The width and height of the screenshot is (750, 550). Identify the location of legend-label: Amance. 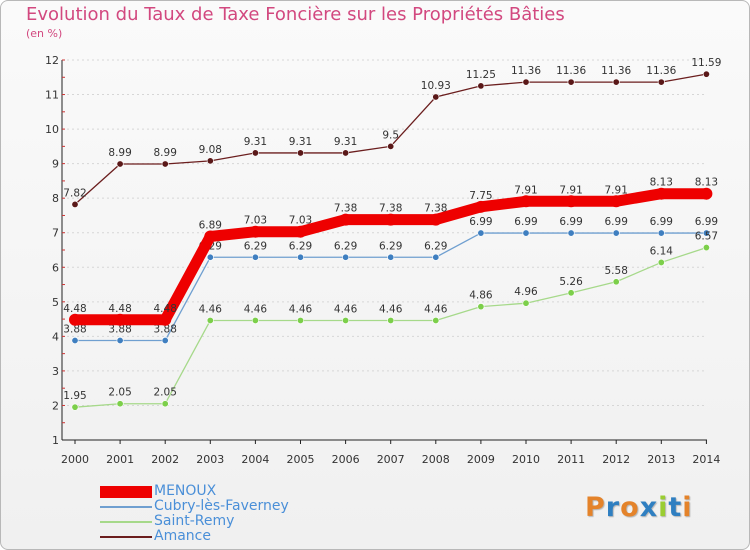
(182, 536).